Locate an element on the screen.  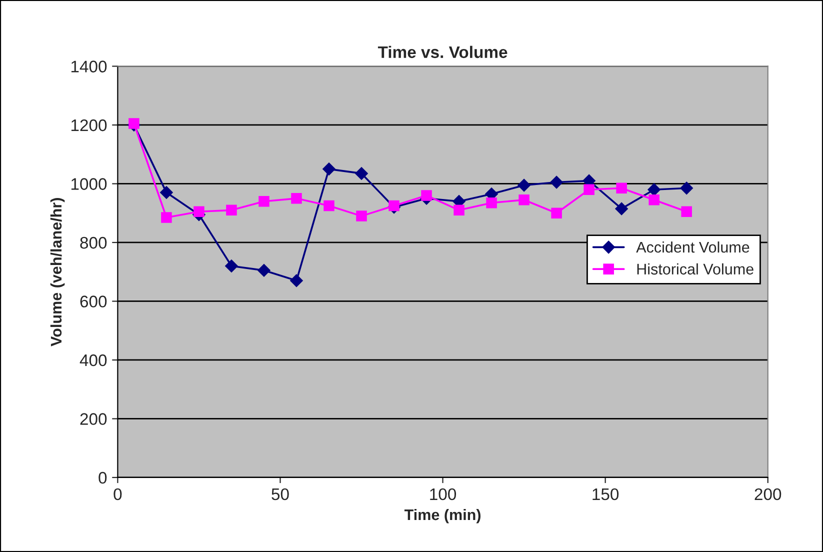
y-tick-label: 1400 is located at coordinates (89, 66).